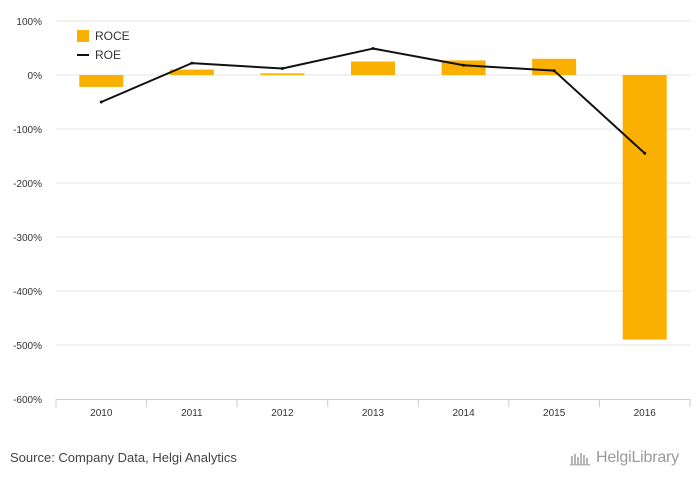  What do you see at coordinates (192, 413) in the screenshot?
I see `x-tick-label: 2011` at bounding box center [192, 413].